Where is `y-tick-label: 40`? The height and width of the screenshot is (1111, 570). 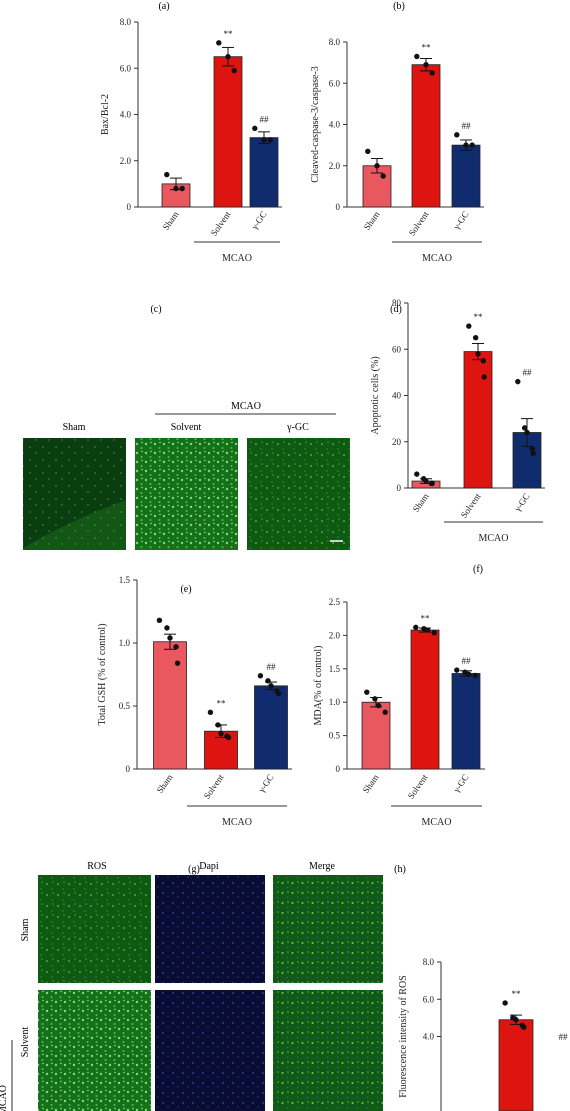
y-tick-label: 40 is located at coordinates (397, 396).